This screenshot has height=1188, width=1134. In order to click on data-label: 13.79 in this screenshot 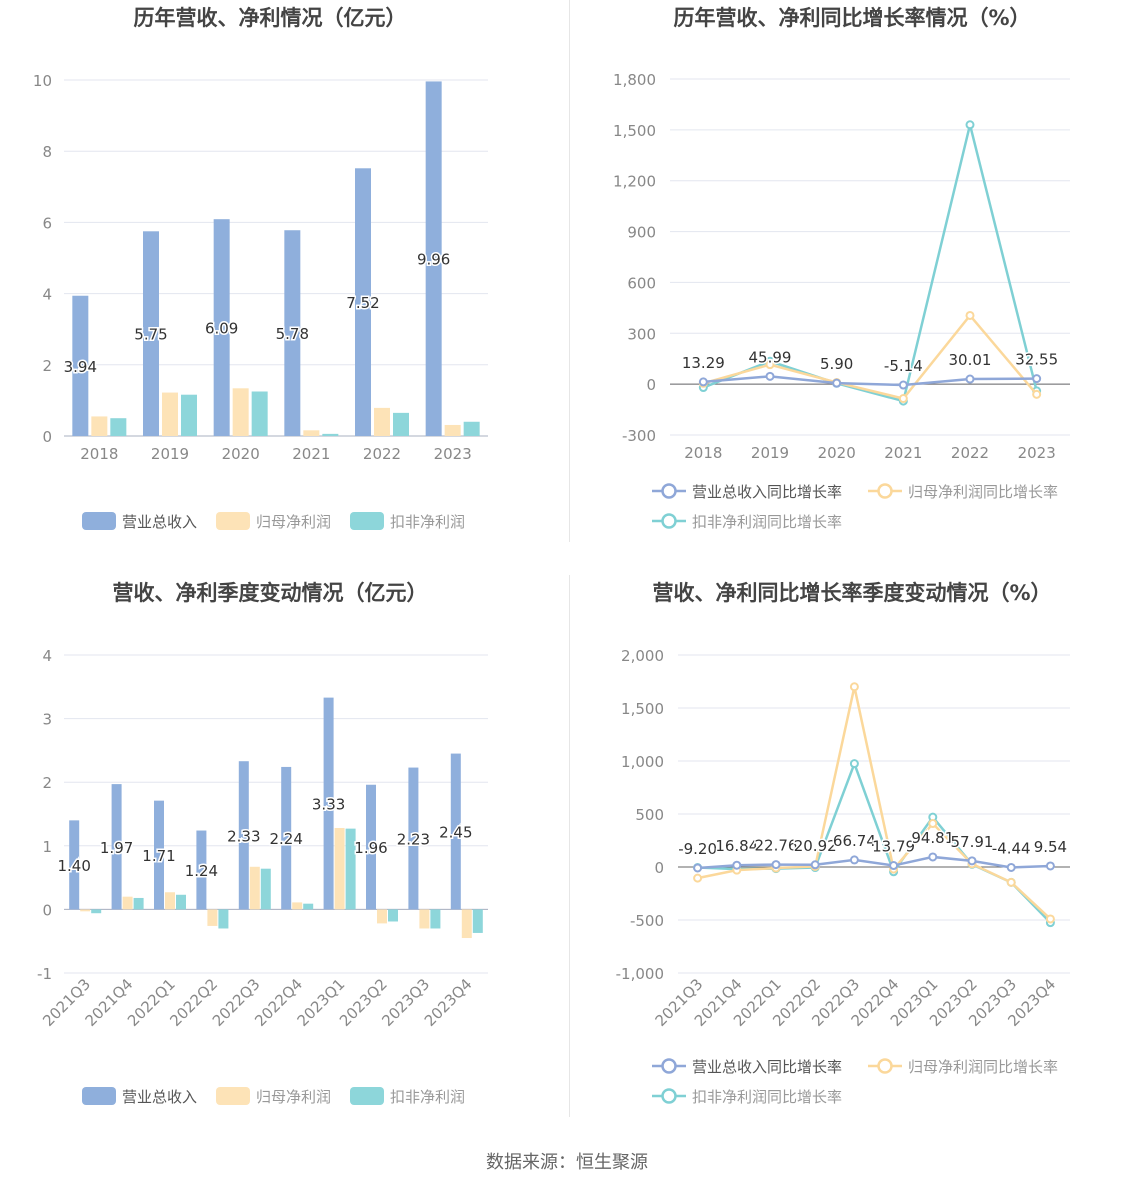, I will do `click(893, 847)`.